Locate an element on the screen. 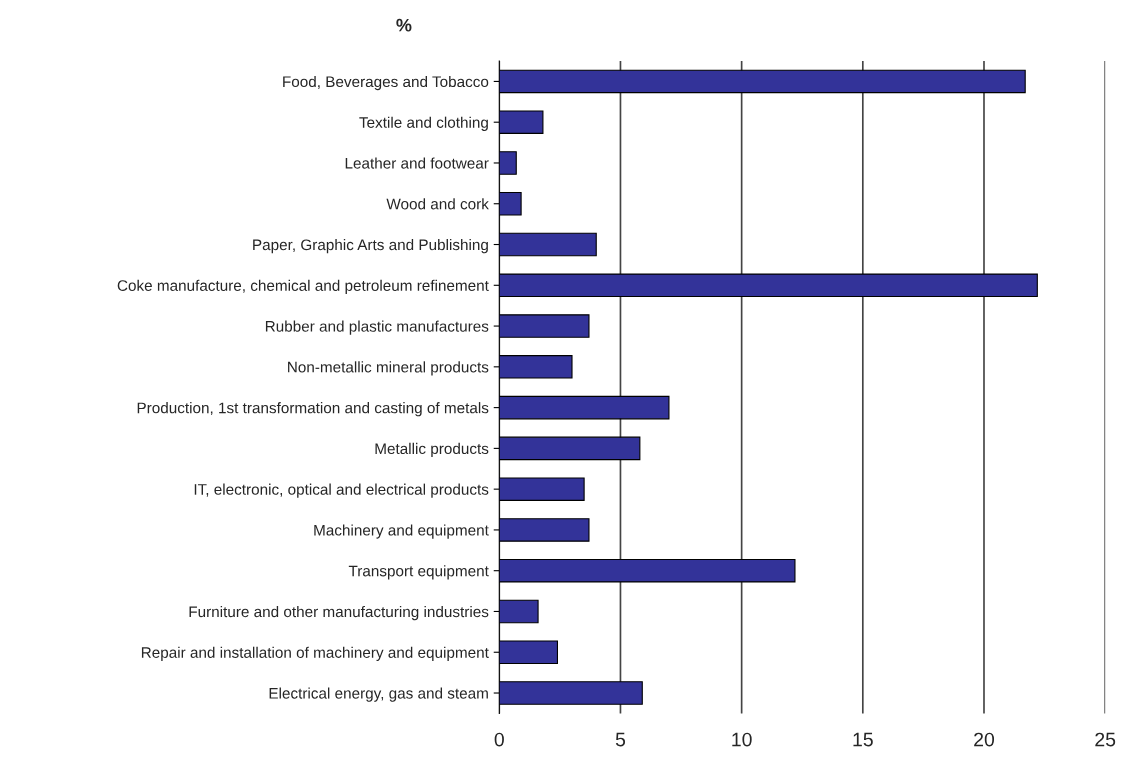  y-tick-label: Electrical energy, gas and steam is located at coordinates (378, 694).